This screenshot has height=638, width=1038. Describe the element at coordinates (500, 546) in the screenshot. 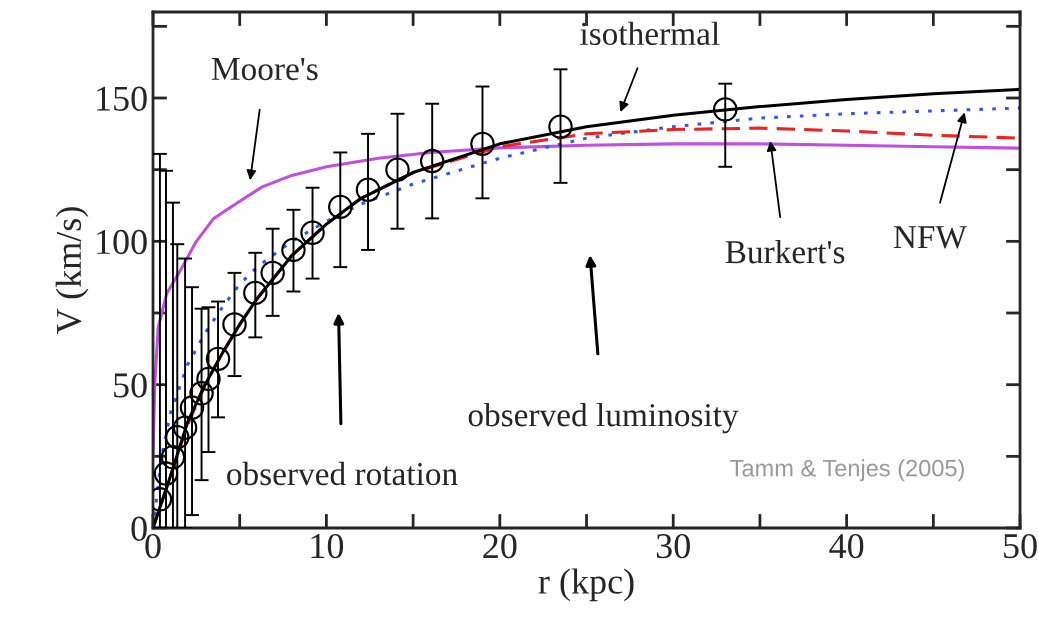

I see `x-tick-label: 20` at that location.